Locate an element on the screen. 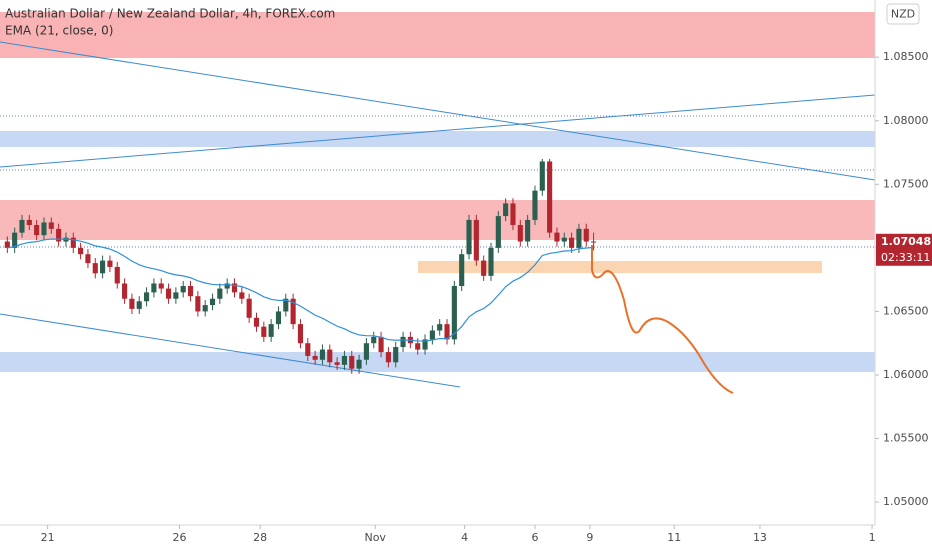  x-tick-label: 6 is located at coordinates (534, 537).